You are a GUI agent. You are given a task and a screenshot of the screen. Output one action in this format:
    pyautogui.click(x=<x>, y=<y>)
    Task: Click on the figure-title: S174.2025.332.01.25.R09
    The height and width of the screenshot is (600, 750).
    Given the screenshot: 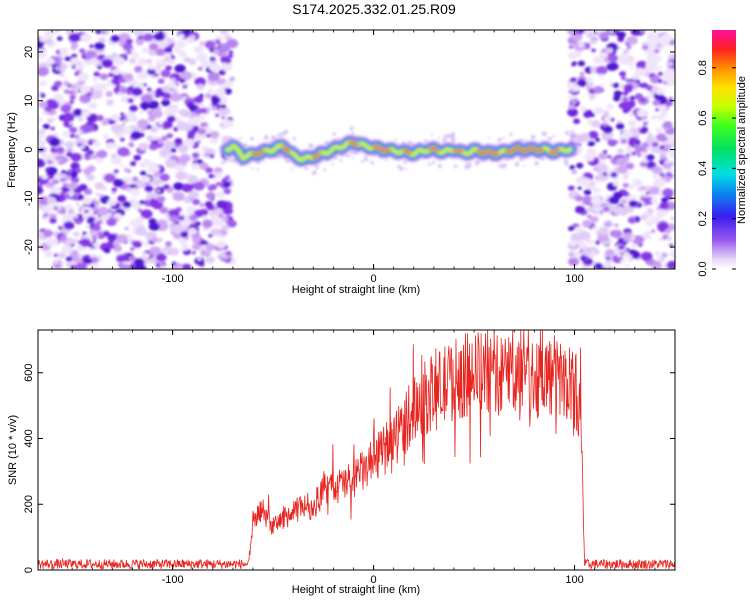 What is the action you would take?
    pyautogui.click(x=374, y=9)
    